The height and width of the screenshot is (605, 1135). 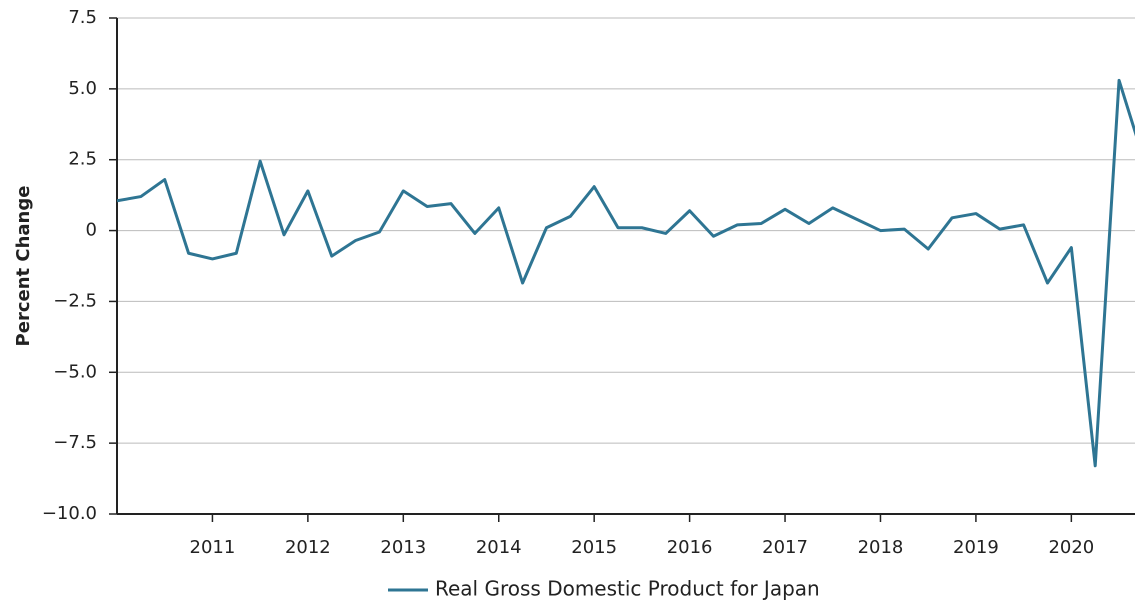 I want to click on x-tick-label: 2020, so click(x=1071, y=547).